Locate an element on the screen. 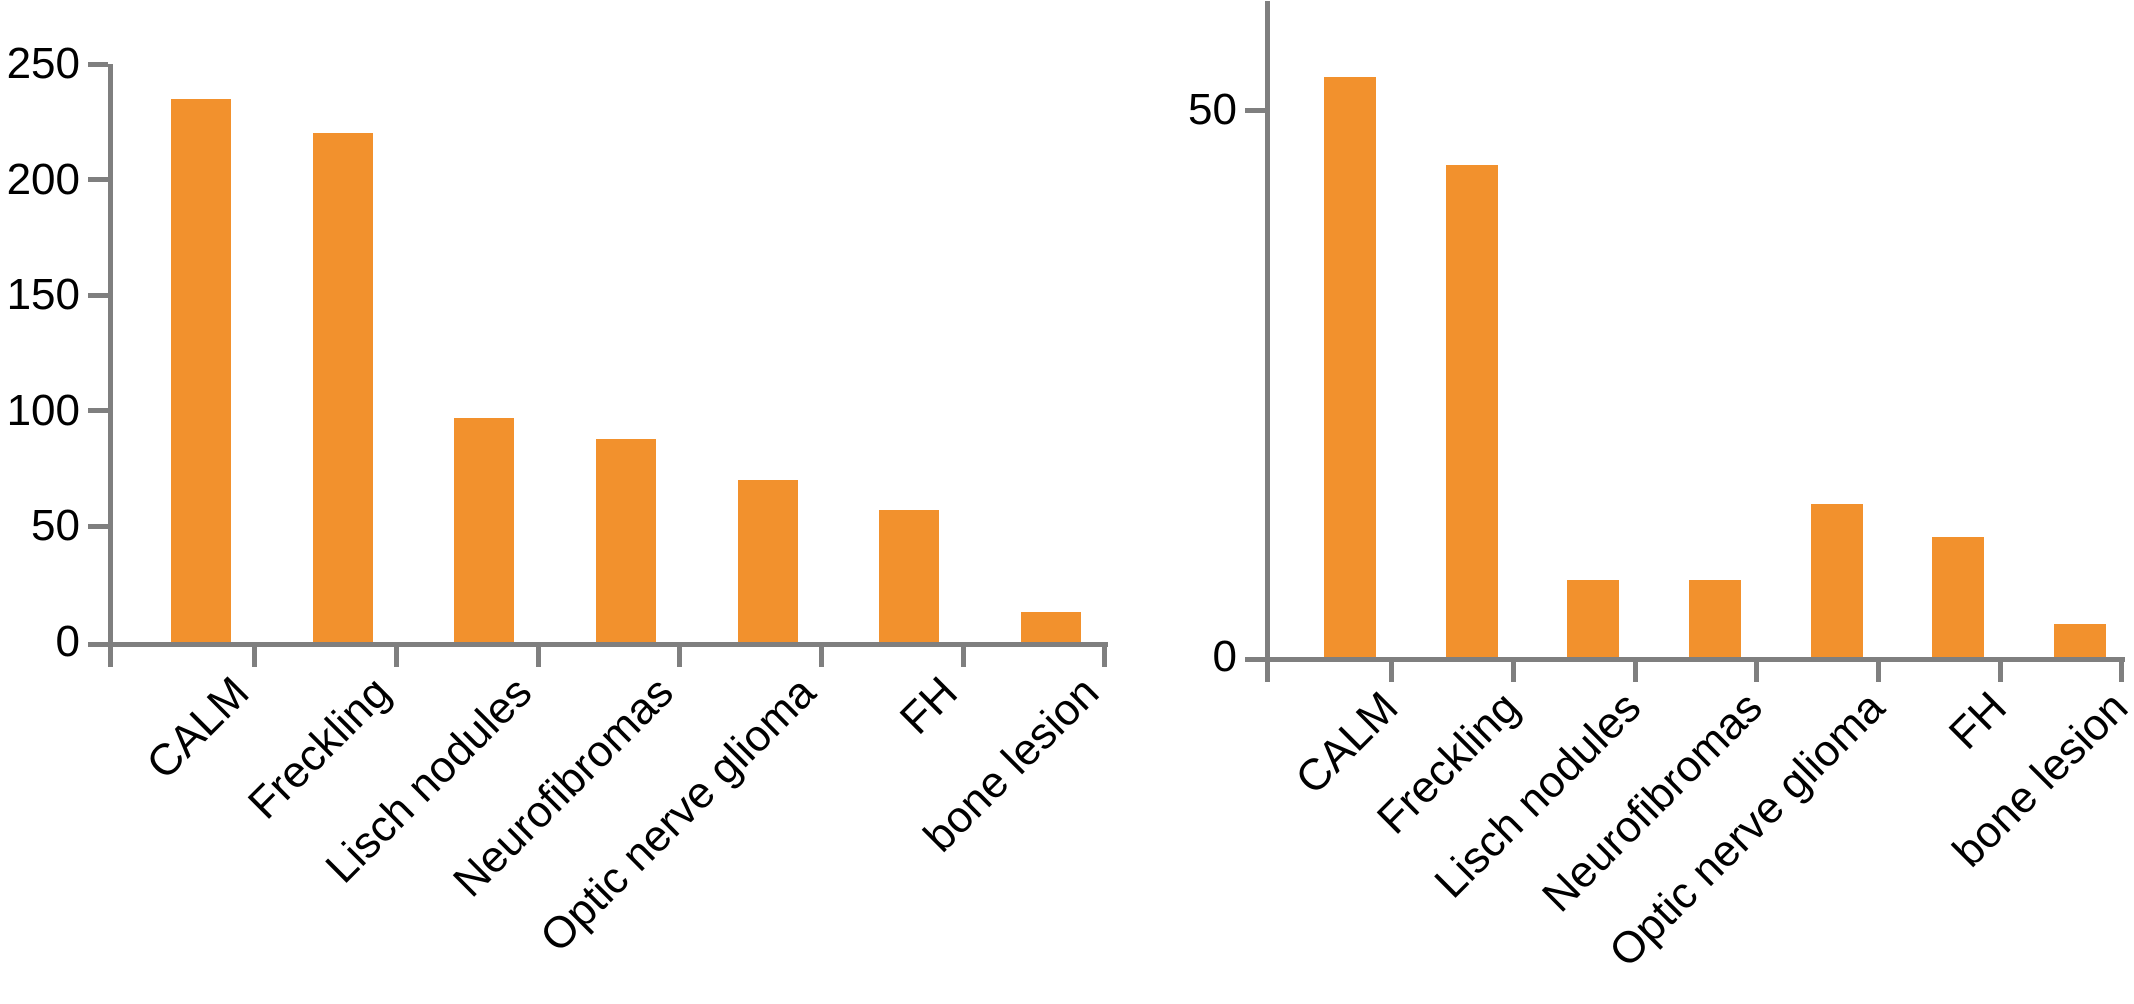  x-category-label: FH is located at coordinates (1977, 720).